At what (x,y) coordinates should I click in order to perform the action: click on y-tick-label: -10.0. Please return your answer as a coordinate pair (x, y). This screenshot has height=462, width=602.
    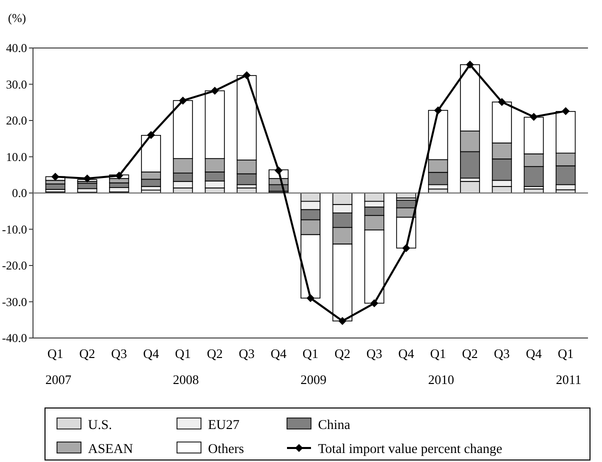
    Looking at the image, I should click on (14, 229).